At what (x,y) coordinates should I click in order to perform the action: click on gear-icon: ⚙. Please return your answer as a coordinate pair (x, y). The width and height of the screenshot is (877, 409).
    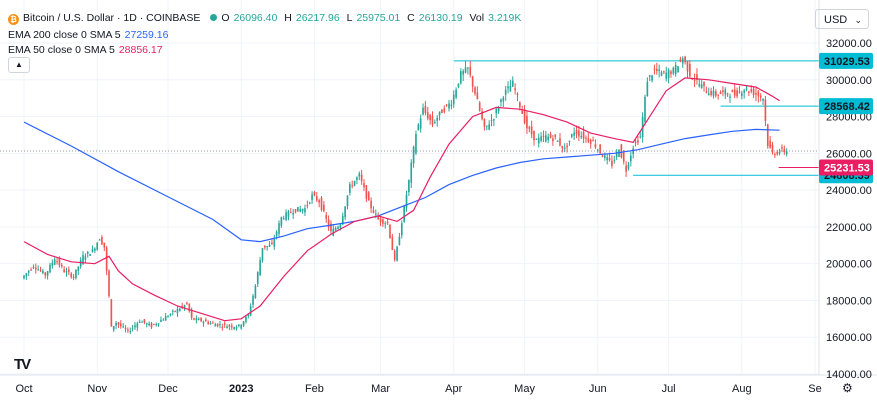
    Looking at the image, I should click on (847, 388).